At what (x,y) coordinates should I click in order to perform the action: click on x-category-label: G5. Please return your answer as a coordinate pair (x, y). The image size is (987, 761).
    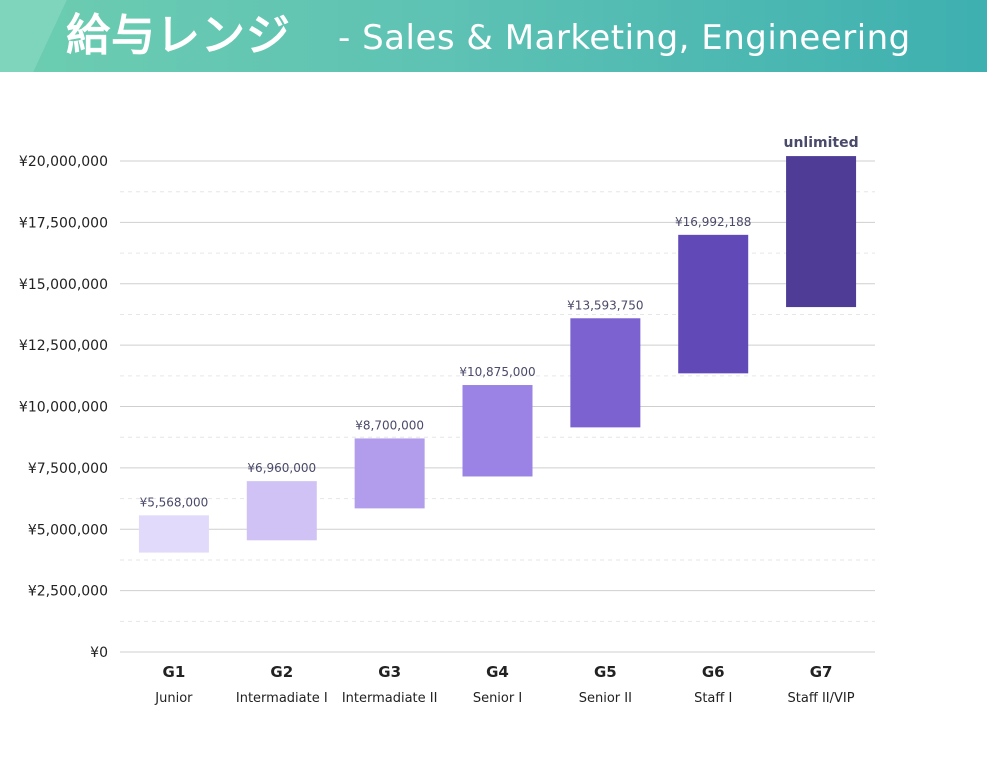
    Looking at the image, I should click on (605, 672).